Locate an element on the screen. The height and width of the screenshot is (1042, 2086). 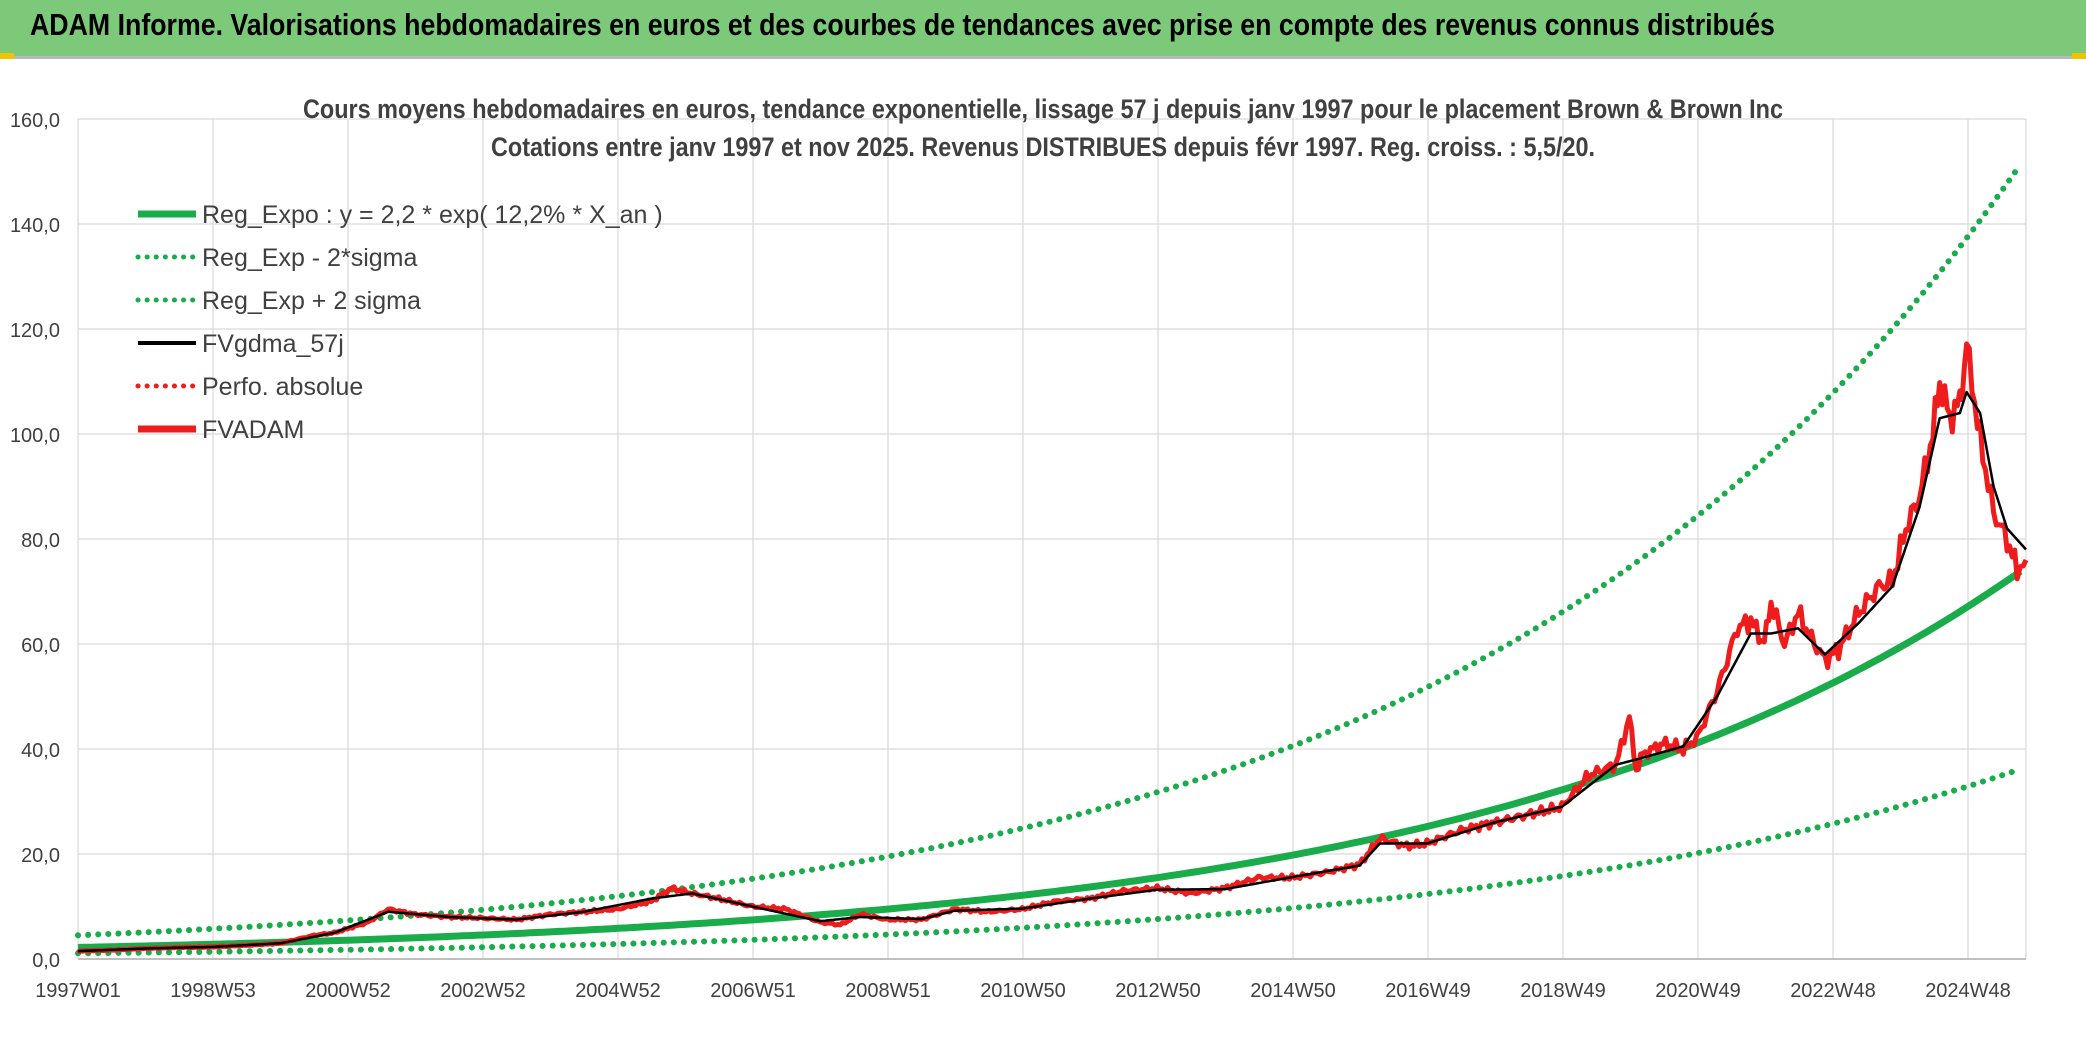
x-tick-label: 2006W51 is located at coordinates (753, 991).